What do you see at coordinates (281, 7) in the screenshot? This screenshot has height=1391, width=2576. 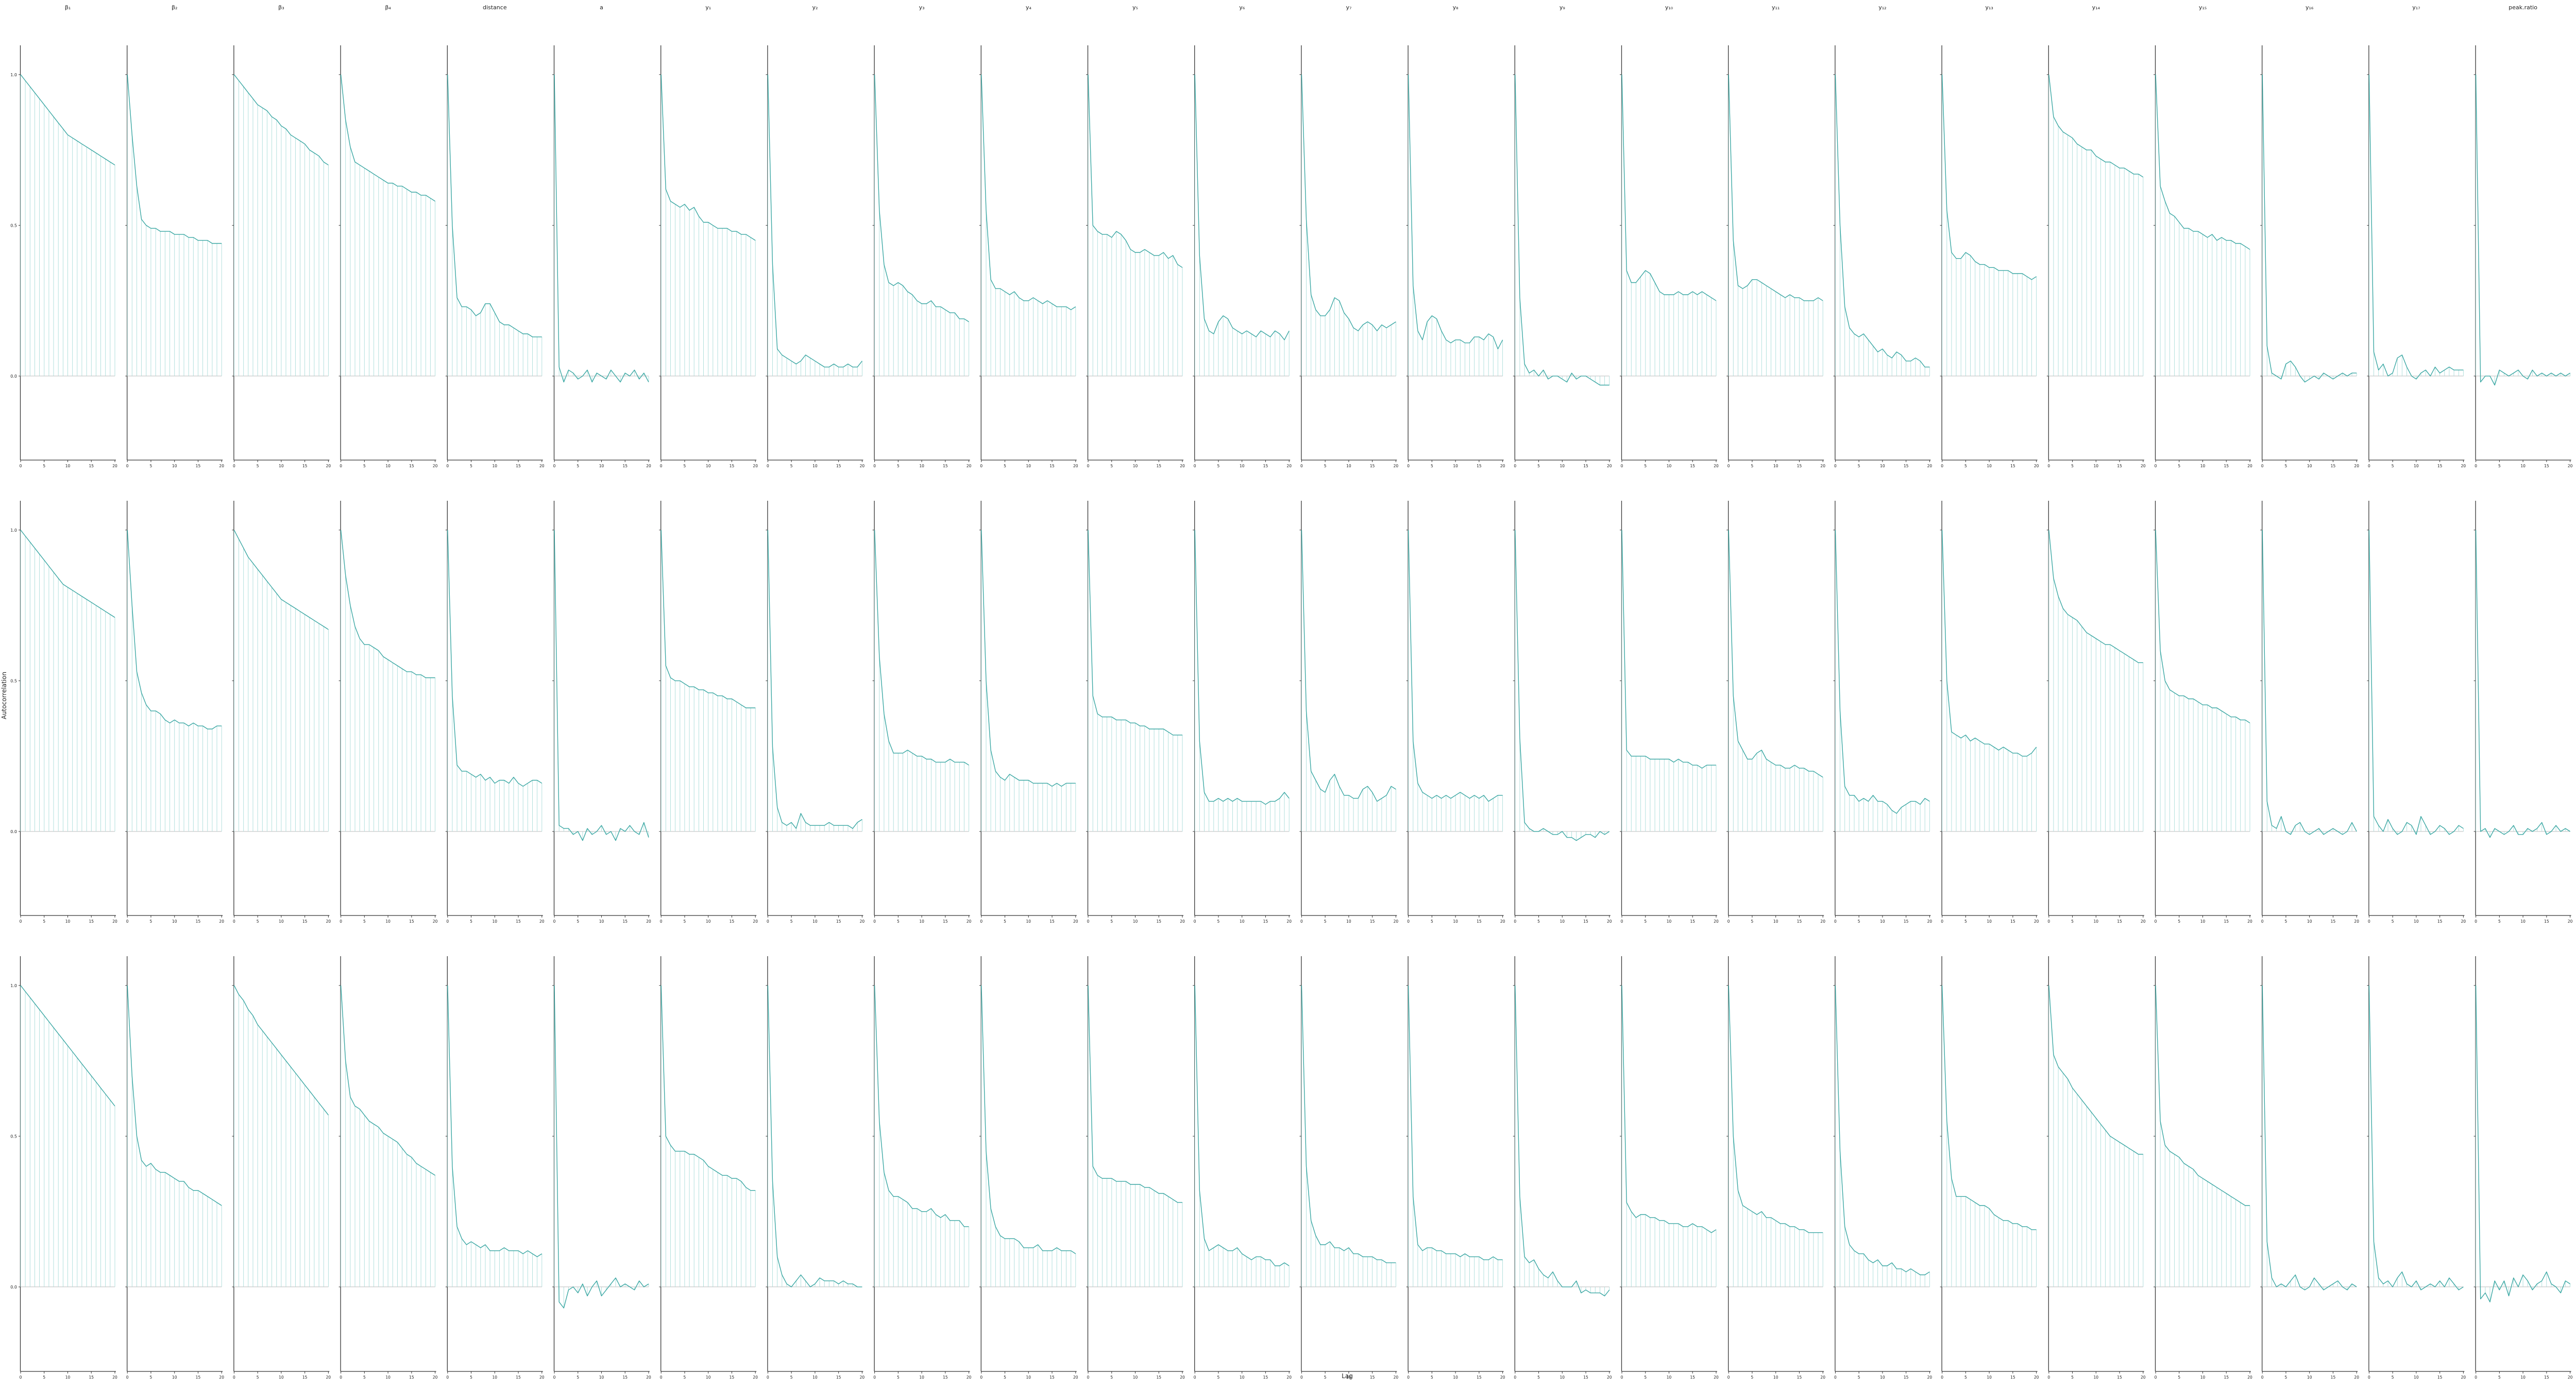 I see `panel-title: β₃` at bounding box center [281, 7].